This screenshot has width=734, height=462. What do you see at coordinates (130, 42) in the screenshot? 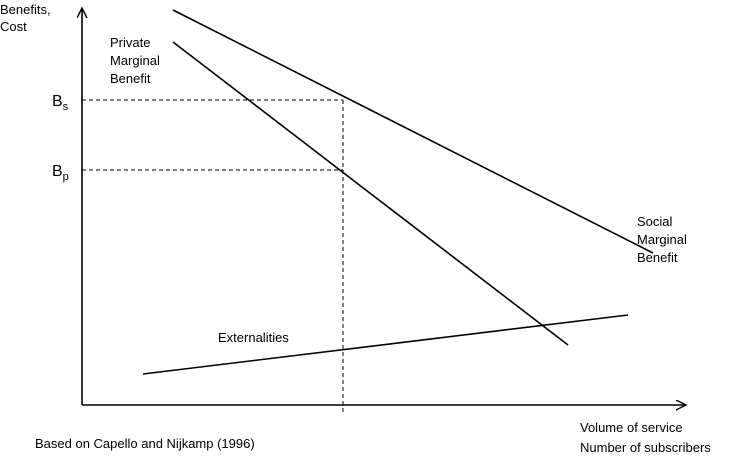
I see `private-label: Private` at bounding box center [130, 42].